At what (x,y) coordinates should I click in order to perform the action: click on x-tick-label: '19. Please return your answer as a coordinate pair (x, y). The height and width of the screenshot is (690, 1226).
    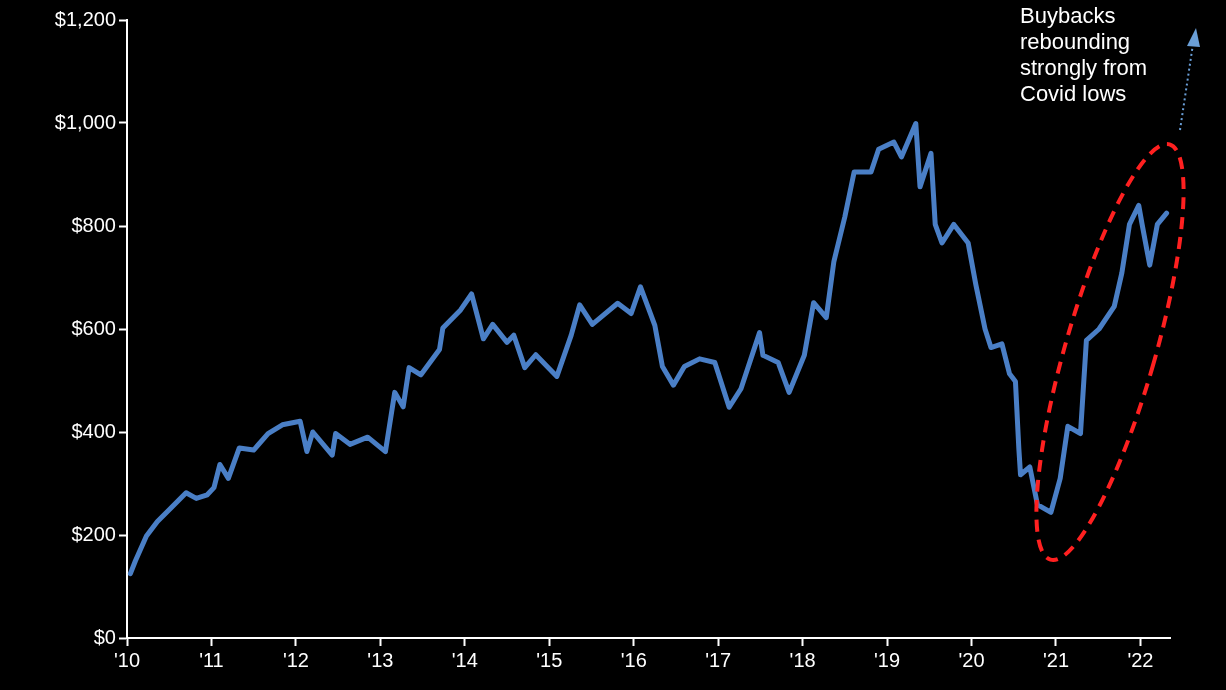
    Looking at the image, I should click on (887, 659).